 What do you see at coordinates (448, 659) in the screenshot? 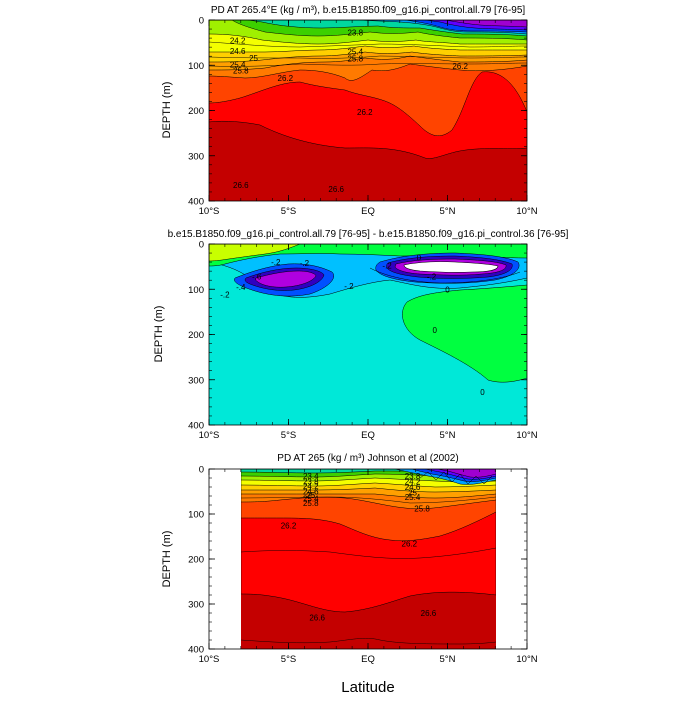
I see `p3-xtick-label: 5°N` at bounding box center [448, 659].